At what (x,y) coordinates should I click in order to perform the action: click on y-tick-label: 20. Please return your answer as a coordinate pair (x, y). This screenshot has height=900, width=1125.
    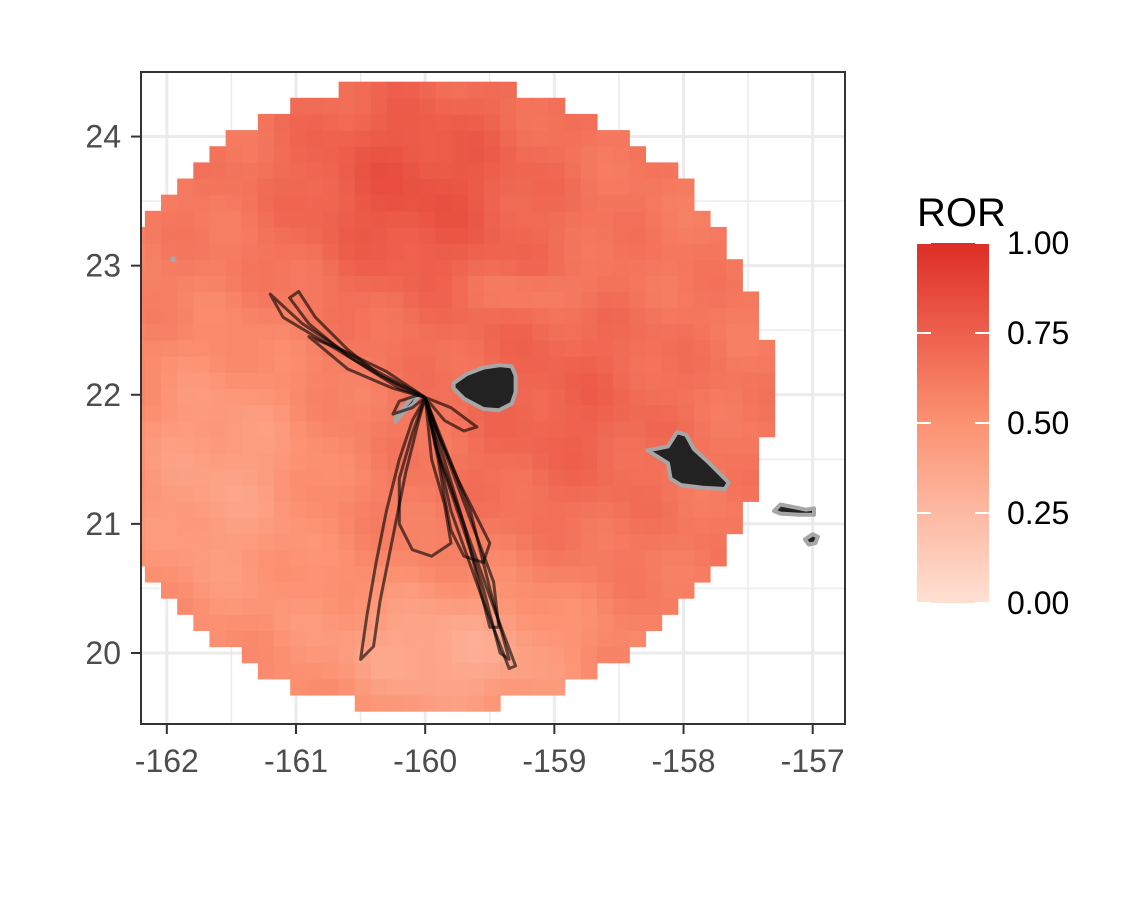
    Looking at the image, I should click on (103, 653).